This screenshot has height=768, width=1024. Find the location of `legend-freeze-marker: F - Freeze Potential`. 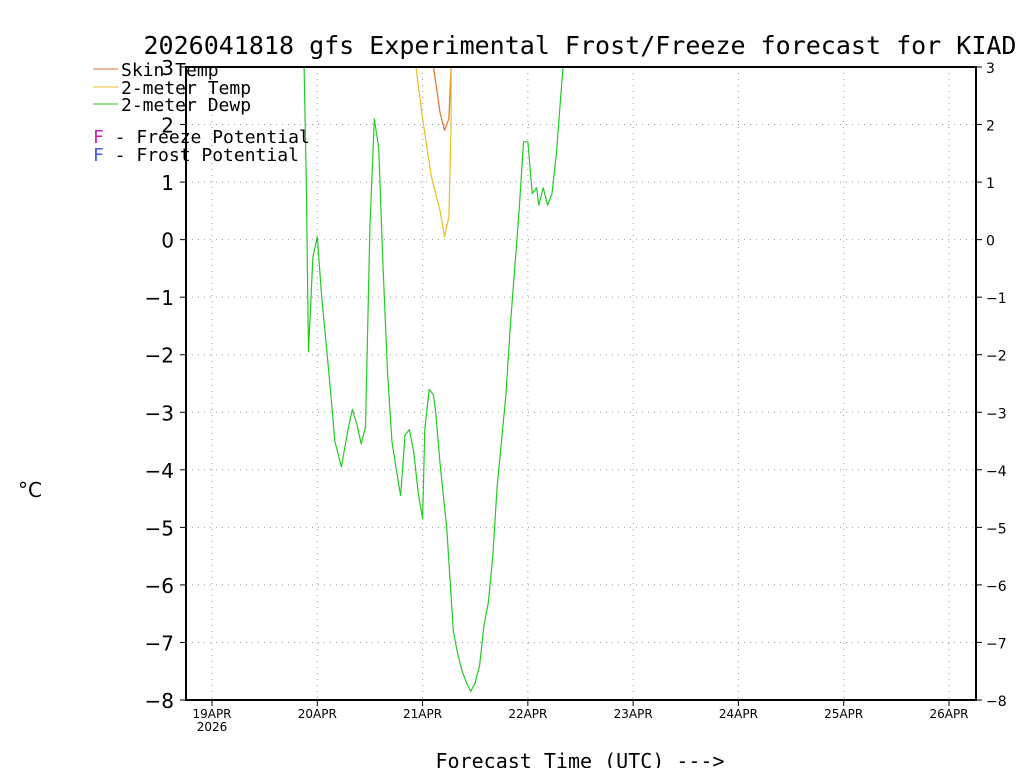

legend-freeze-marker: F - Freeze Potential is located at coordinates (201, 137).